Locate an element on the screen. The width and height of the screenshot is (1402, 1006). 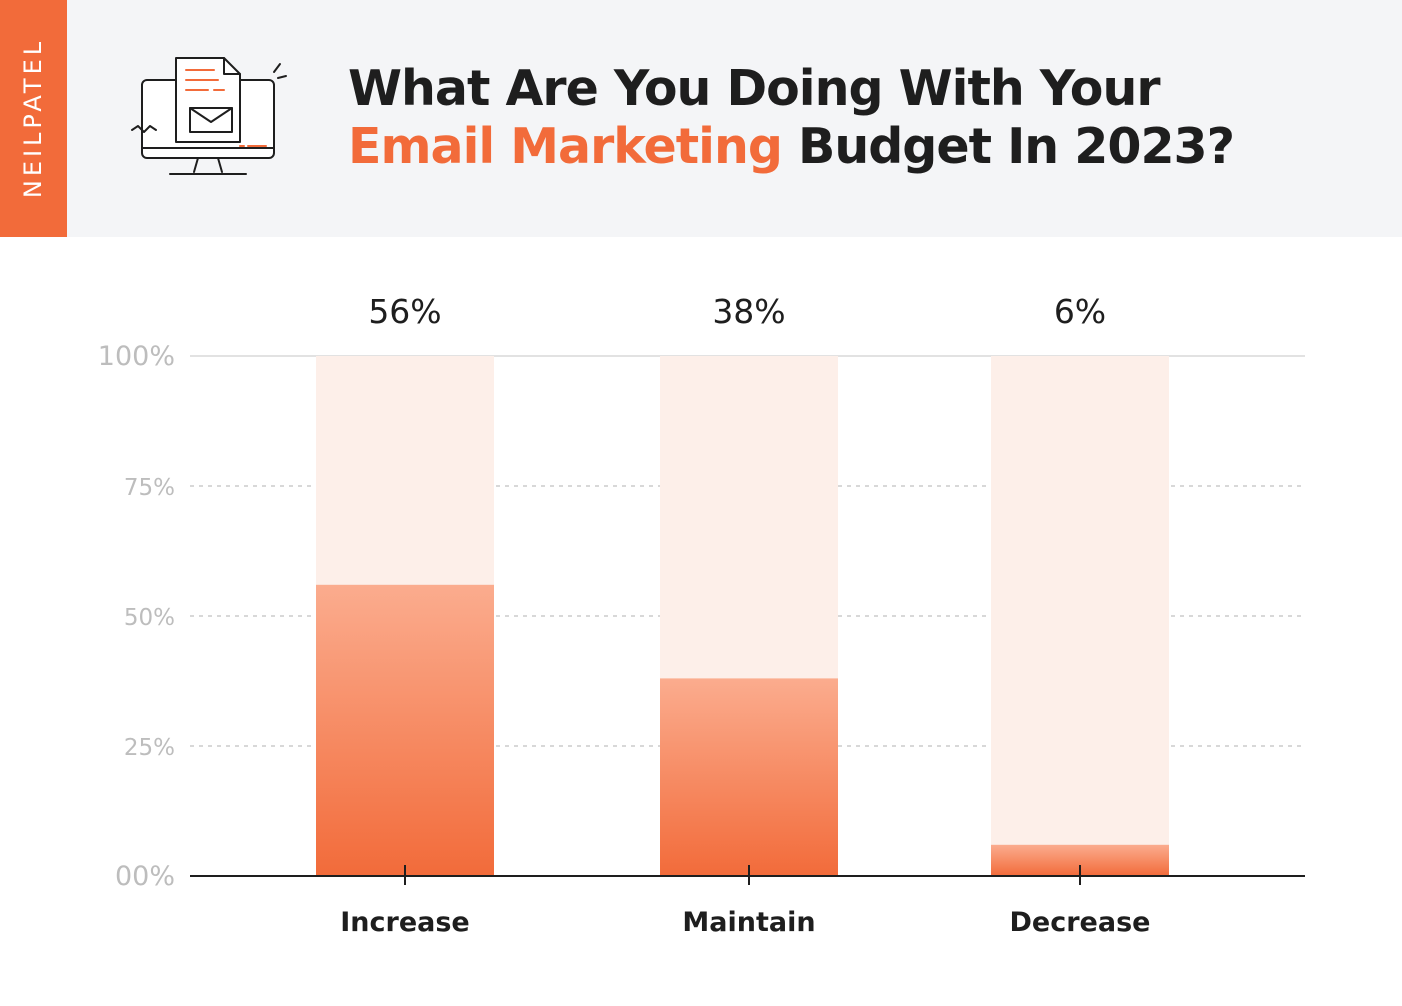
chart-title-rest: Budget In 2023? is located at coordinates (1008, 146).